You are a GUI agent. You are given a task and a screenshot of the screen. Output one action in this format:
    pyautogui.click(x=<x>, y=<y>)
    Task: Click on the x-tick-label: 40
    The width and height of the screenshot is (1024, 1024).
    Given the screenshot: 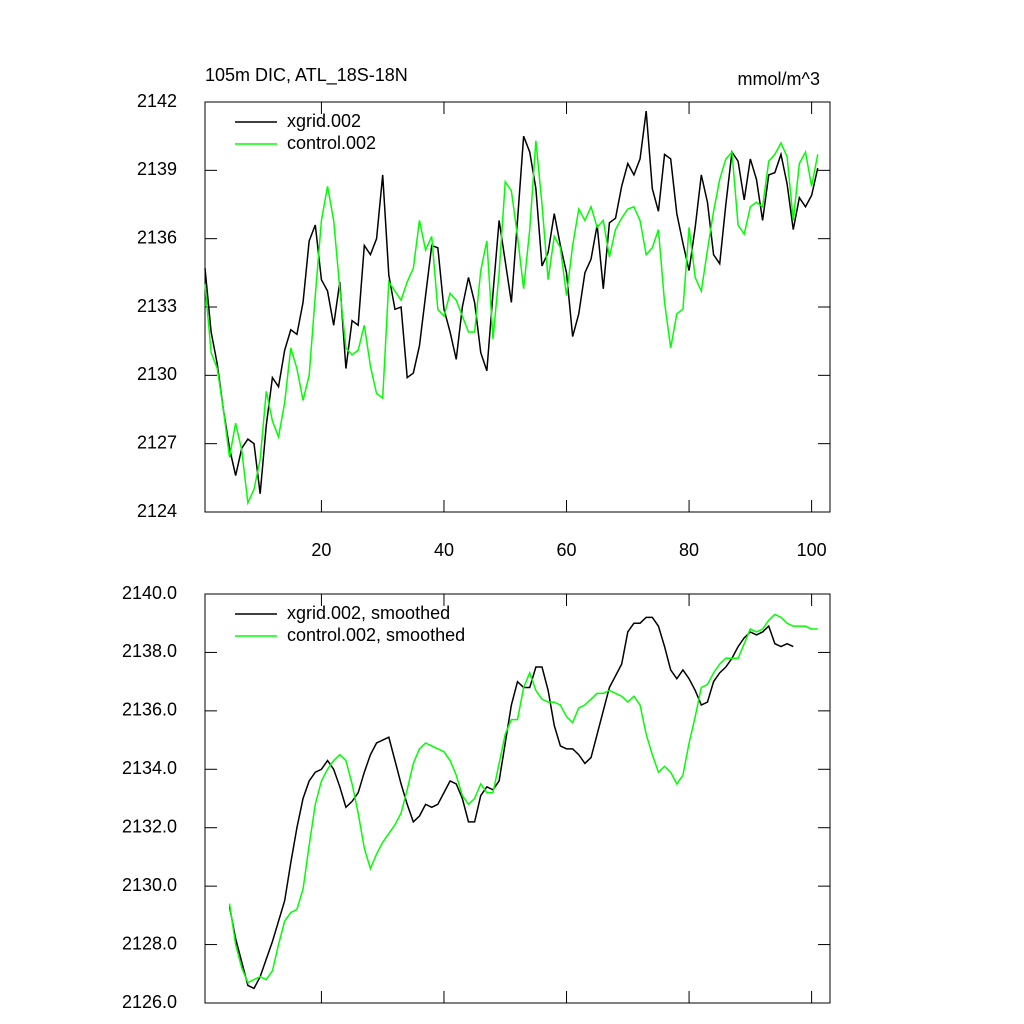 What is the action you would take?
    pyautogui.click(x=444, y=550)
    